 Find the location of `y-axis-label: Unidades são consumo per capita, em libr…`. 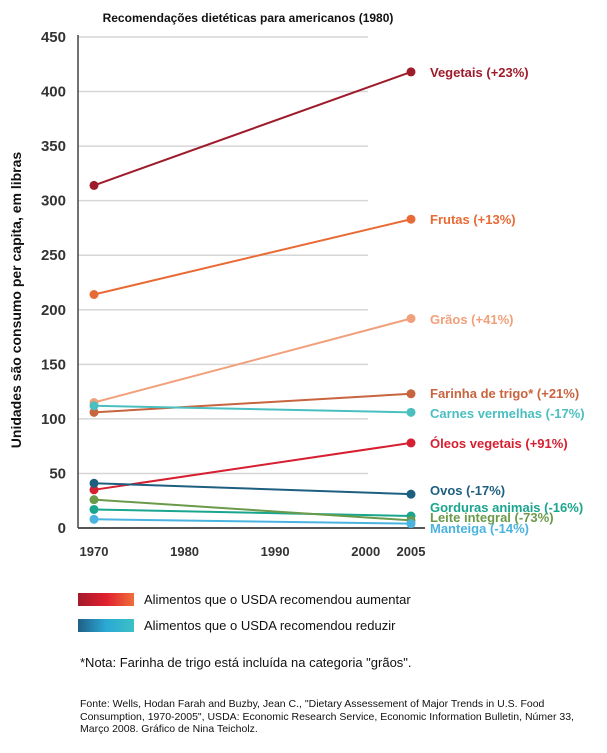

y-axis-label: Unidades são consumo per capita, em libr… is located at coordinates (16, 300).